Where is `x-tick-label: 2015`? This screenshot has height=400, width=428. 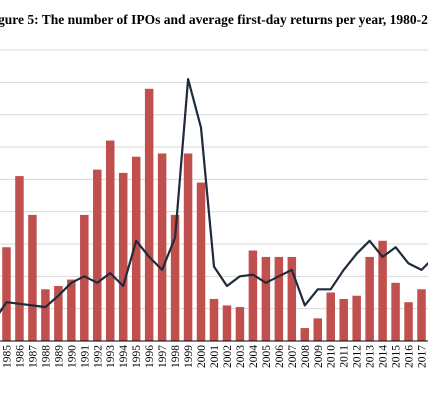 x-tick-label: 2015 is located at coordinates (397, 356).